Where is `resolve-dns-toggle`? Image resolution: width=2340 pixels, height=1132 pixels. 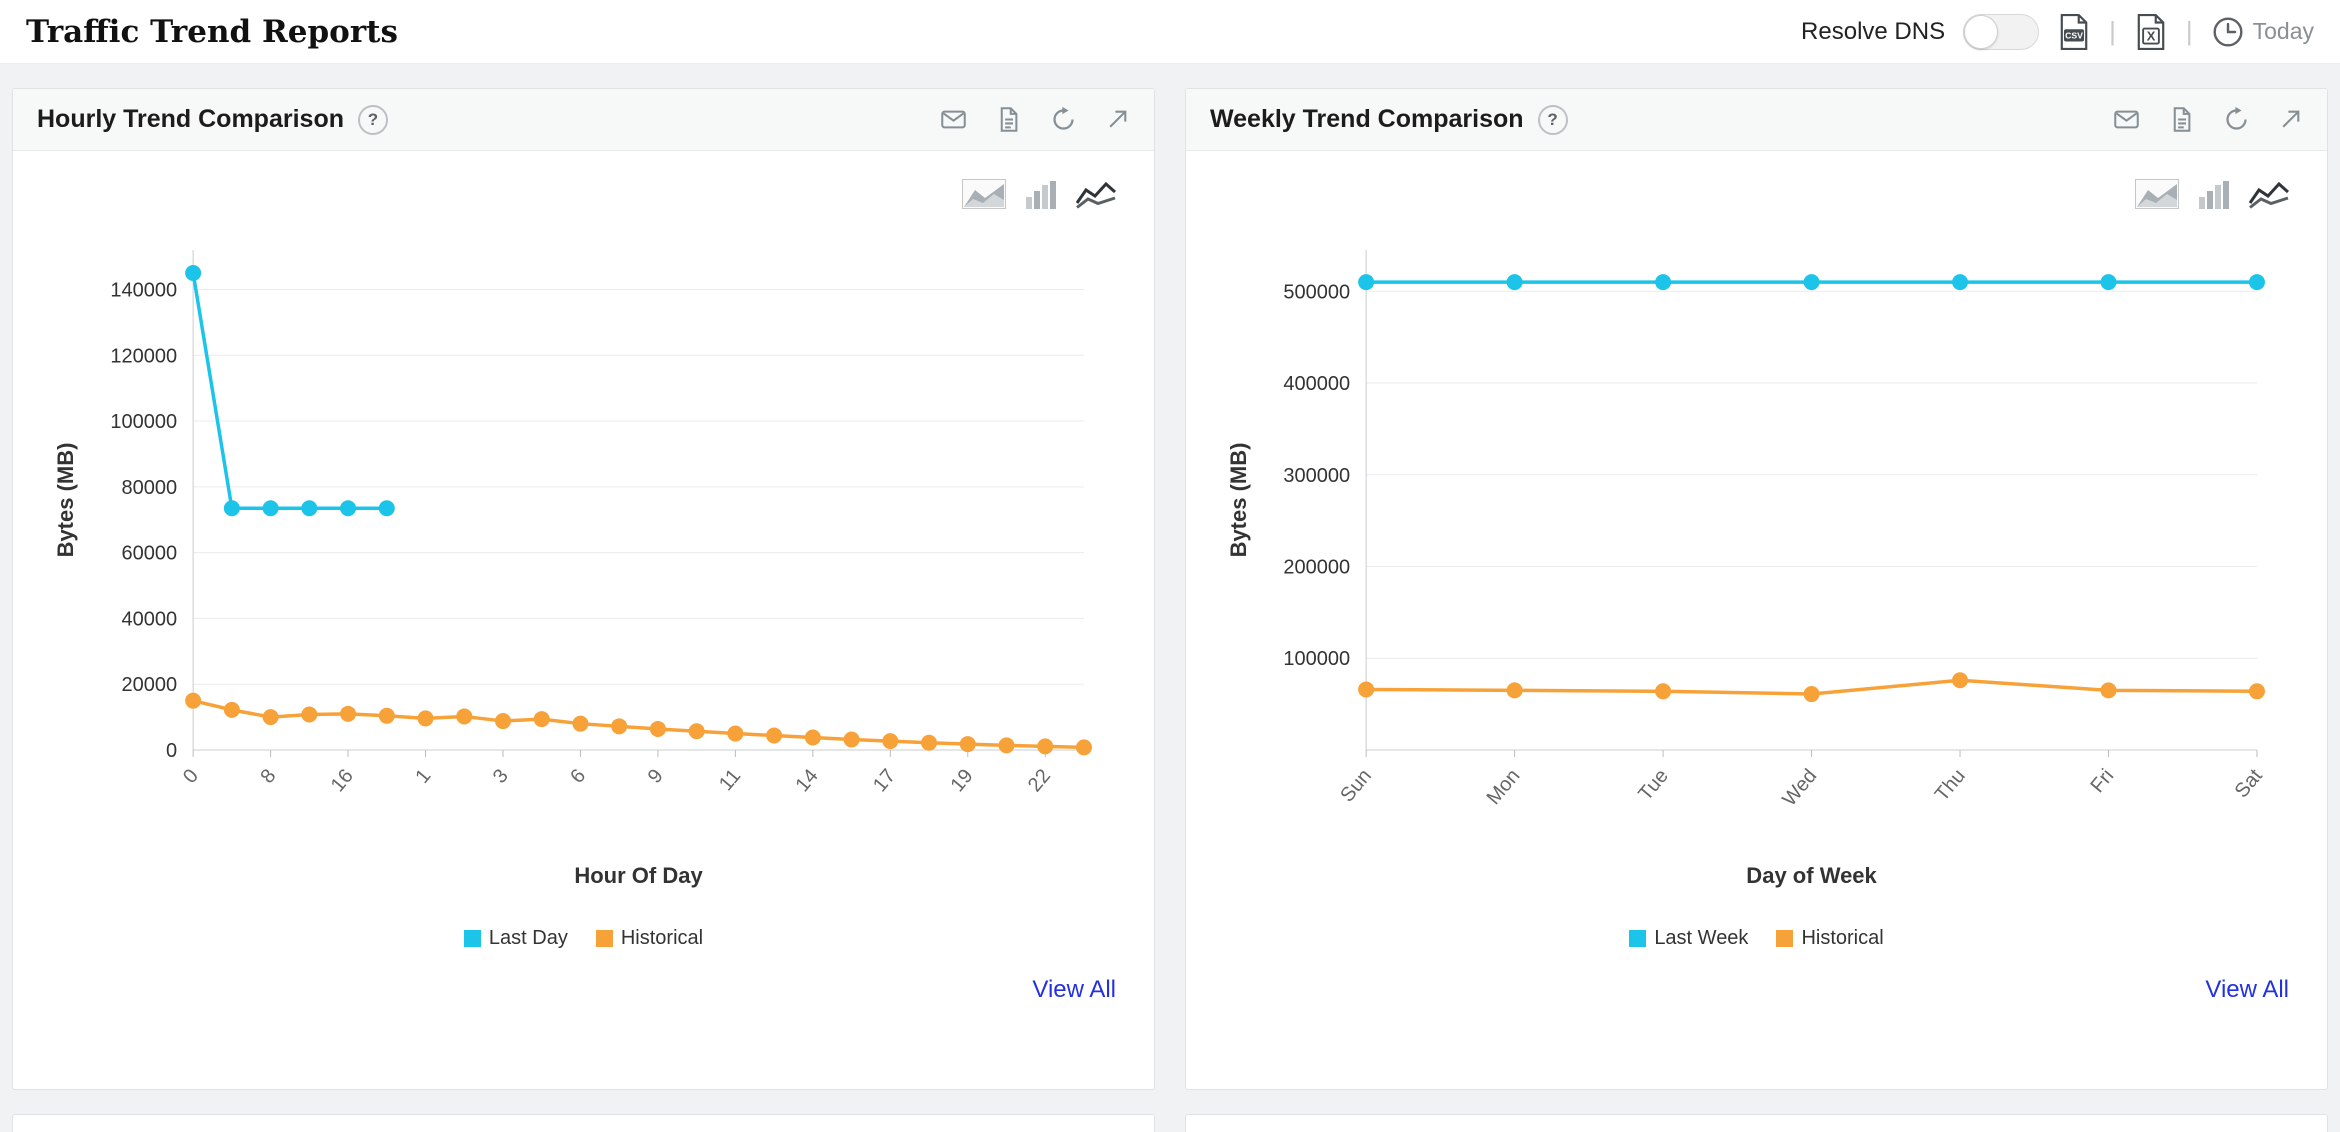 resolve-dns-toggle is located at coordinates (2001, 31).